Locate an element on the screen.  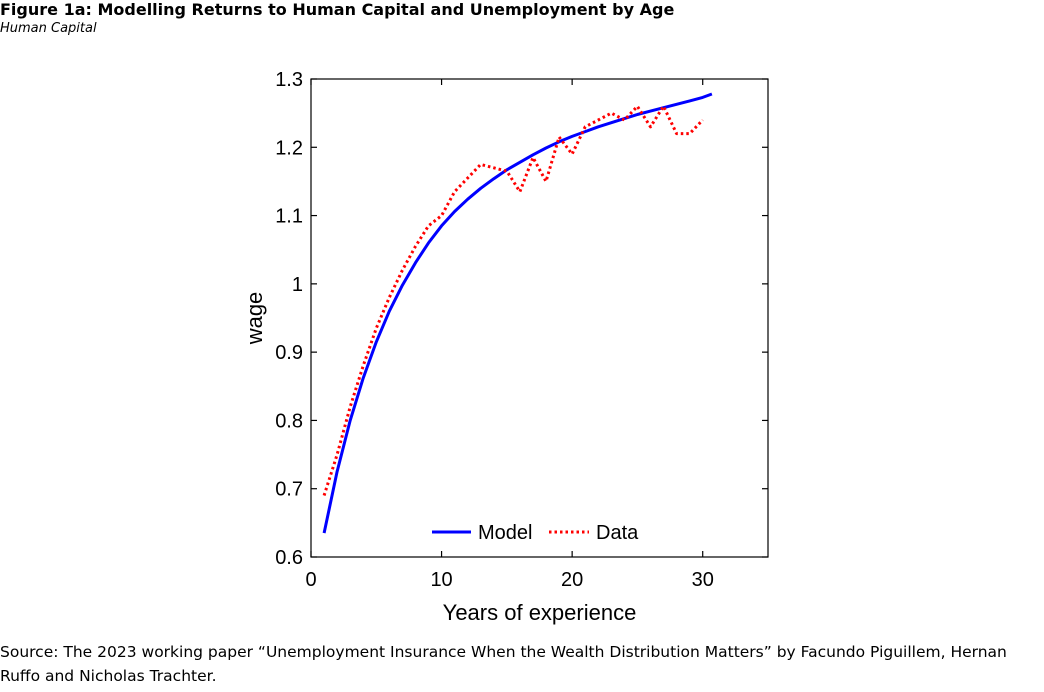
y-tick-label: 1.1 is located at coordinates (289, 217).